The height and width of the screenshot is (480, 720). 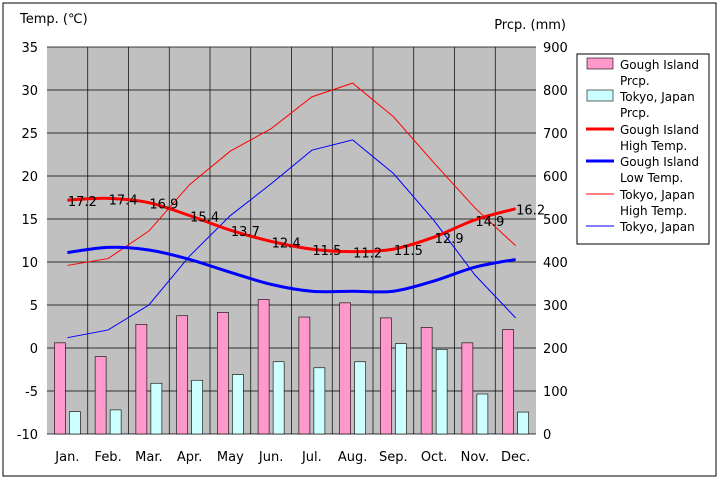 What do you see at coordinates (555, 349) in the screenshot?
I see `y-right-tick-label: 200` at bounding box center [555, 349].